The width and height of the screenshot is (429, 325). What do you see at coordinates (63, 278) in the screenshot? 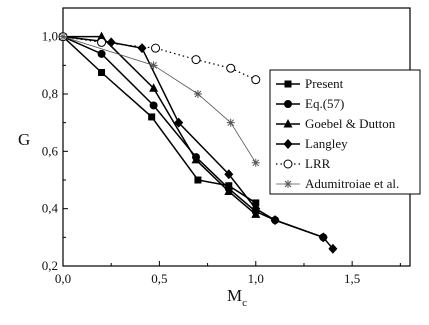
I see `x-tick-label: 0,0` at bounding box center [63, 278].